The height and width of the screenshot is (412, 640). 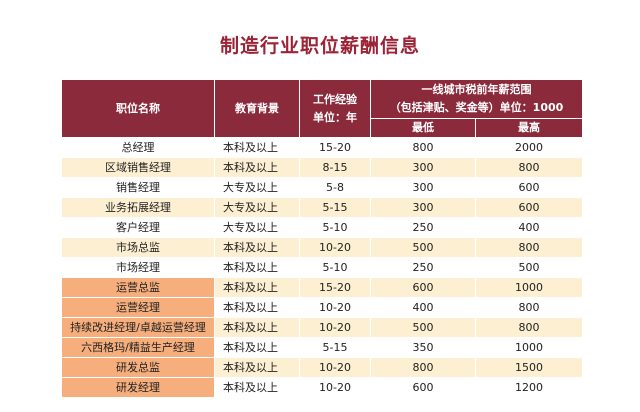 I want to click on header-experience-line1: 工作经验, so click(x=335, y=99).